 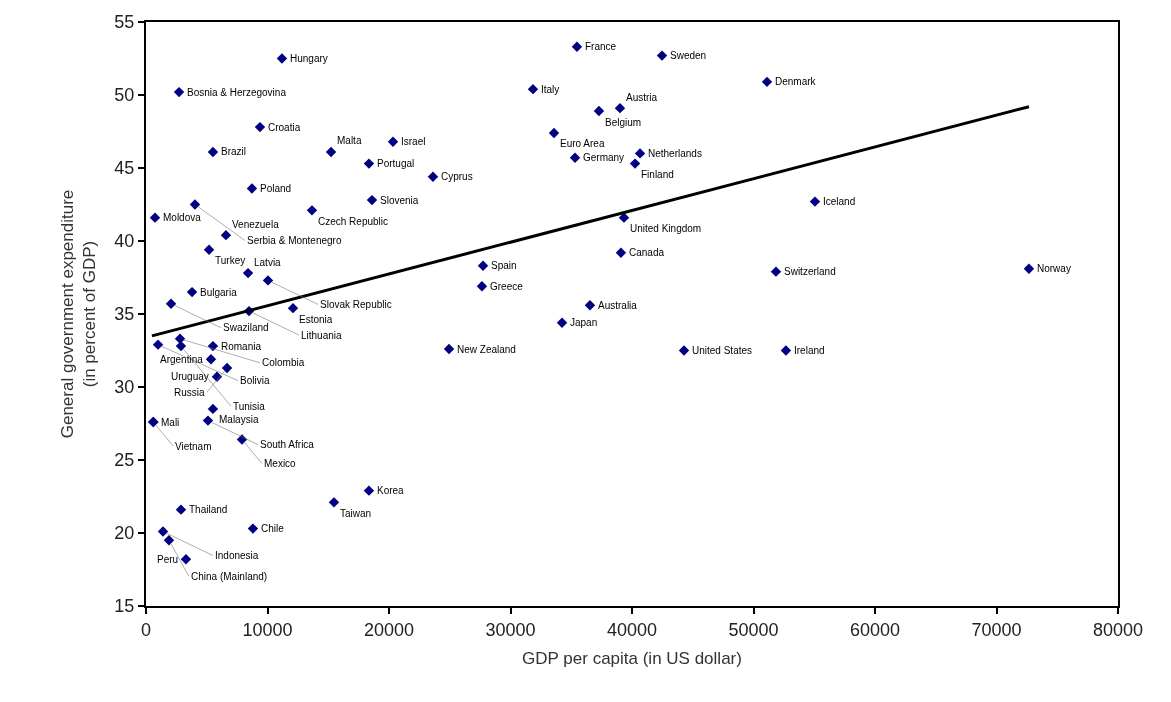 I want to click on x-tick-label: 70000, so click(x=996, y=629).